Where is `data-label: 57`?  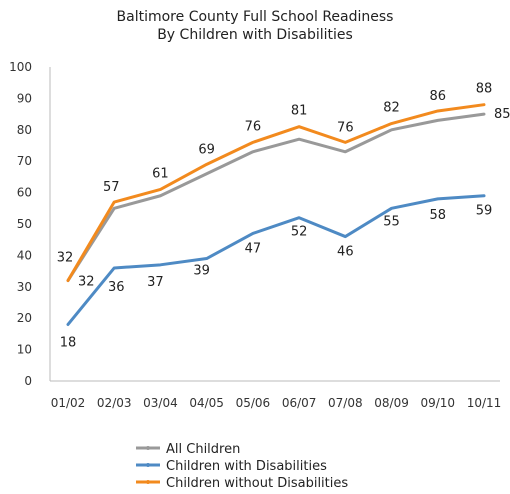
data-label: 57 is located at coordinates (111, 187).